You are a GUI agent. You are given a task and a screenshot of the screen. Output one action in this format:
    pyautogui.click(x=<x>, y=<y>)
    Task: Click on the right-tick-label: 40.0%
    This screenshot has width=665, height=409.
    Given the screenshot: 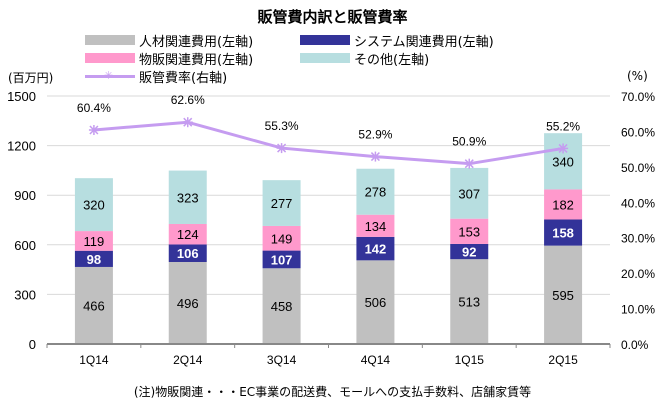 What is the action you would take?
    pyautogui.click(x=638, y=203)
    